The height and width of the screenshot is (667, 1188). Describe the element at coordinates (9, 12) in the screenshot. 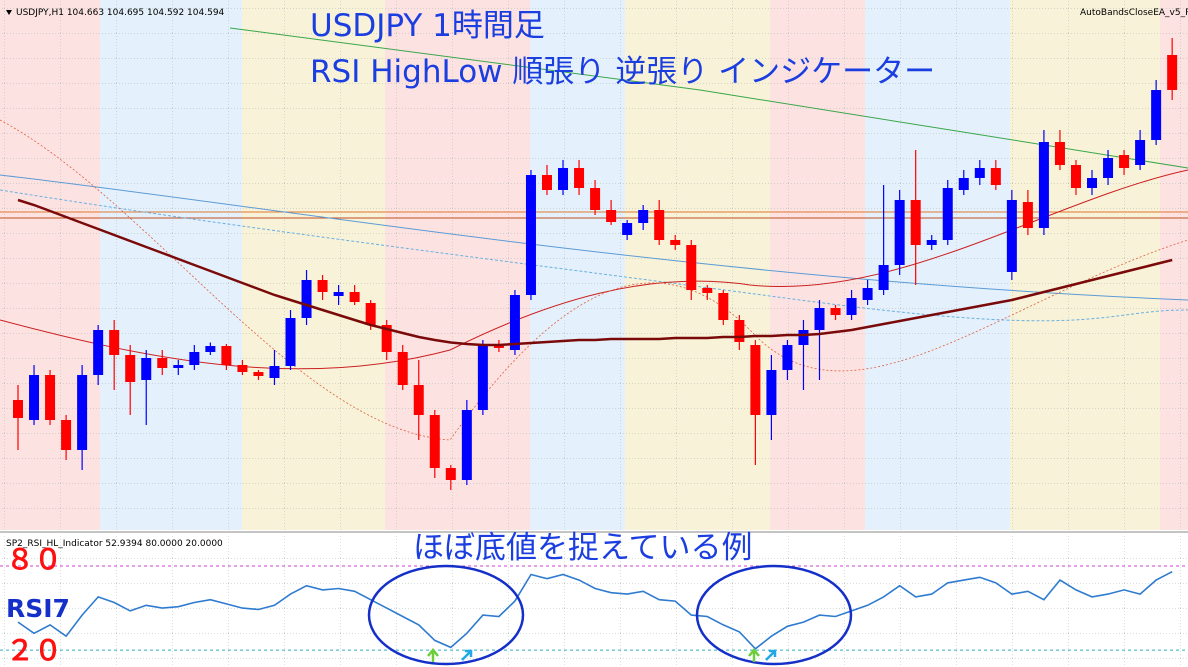

I see `menu-triangle` at that location.